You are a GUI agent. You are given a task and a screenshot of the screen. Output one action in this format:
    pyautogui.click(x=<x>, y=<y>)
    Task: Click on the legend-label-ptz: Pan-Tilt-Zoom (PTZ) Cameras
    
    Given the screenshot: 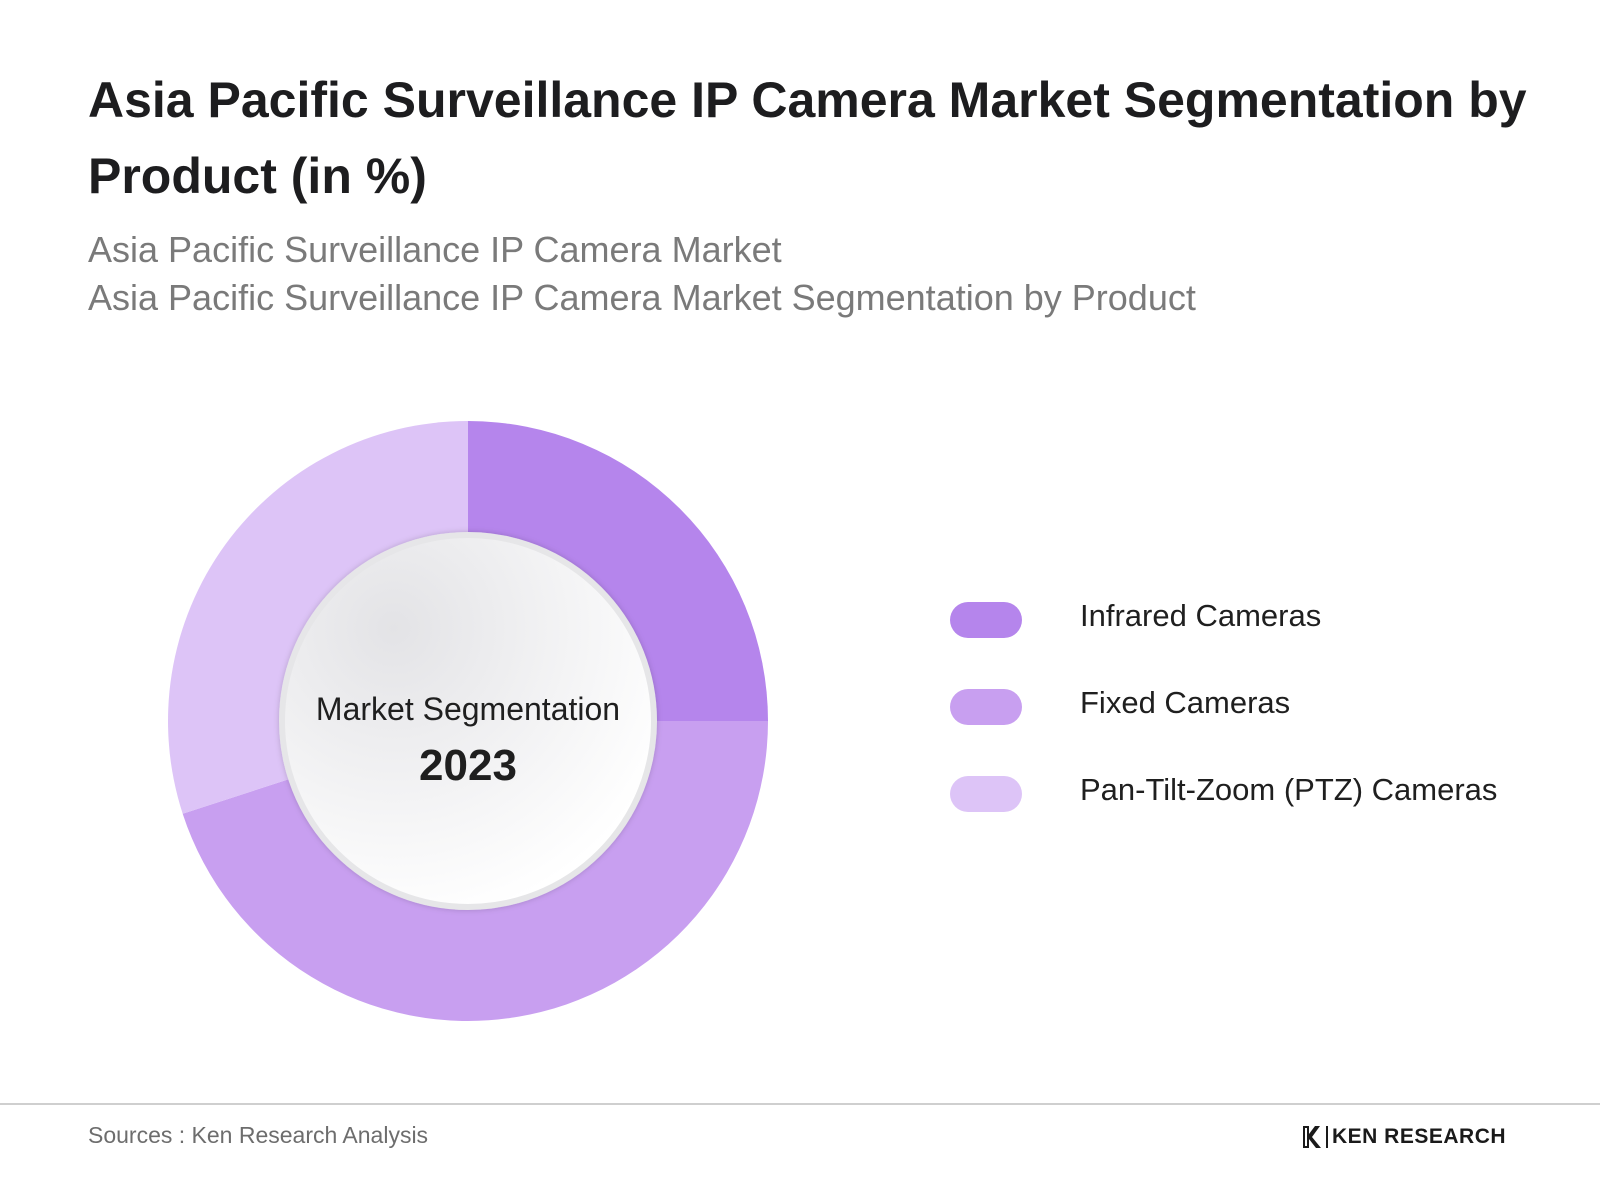 What is the action you would take?
    pyautogui.click(x=1289, y=789)
    